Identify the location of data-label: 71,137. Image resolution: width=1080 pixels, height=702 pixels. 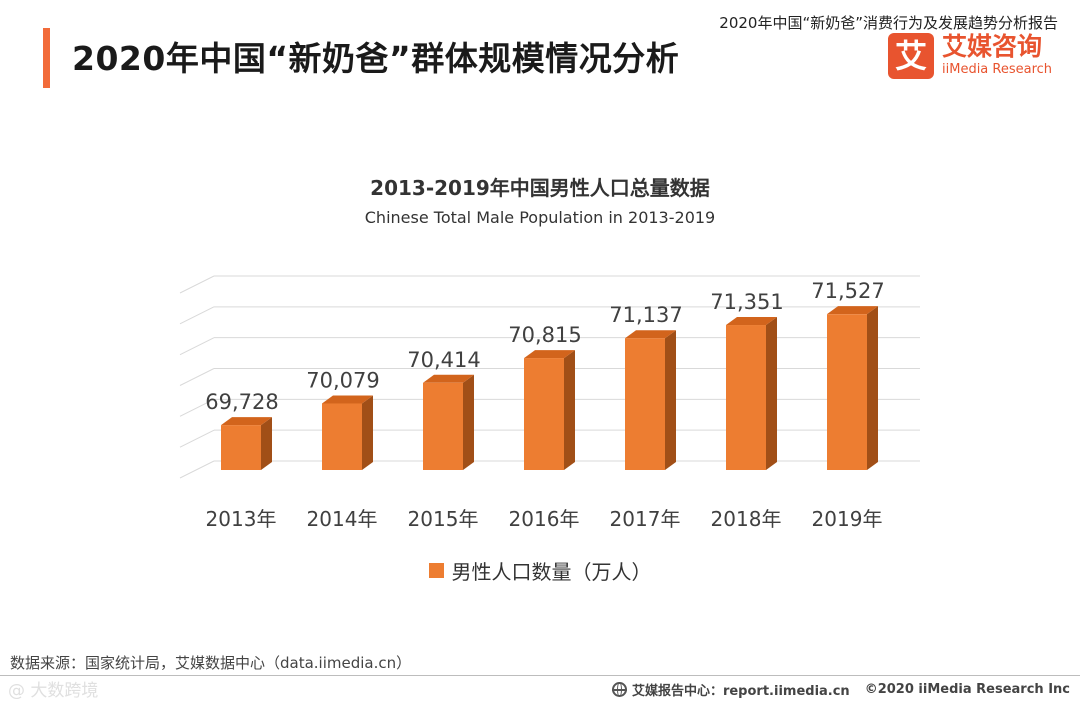
(645, 315).